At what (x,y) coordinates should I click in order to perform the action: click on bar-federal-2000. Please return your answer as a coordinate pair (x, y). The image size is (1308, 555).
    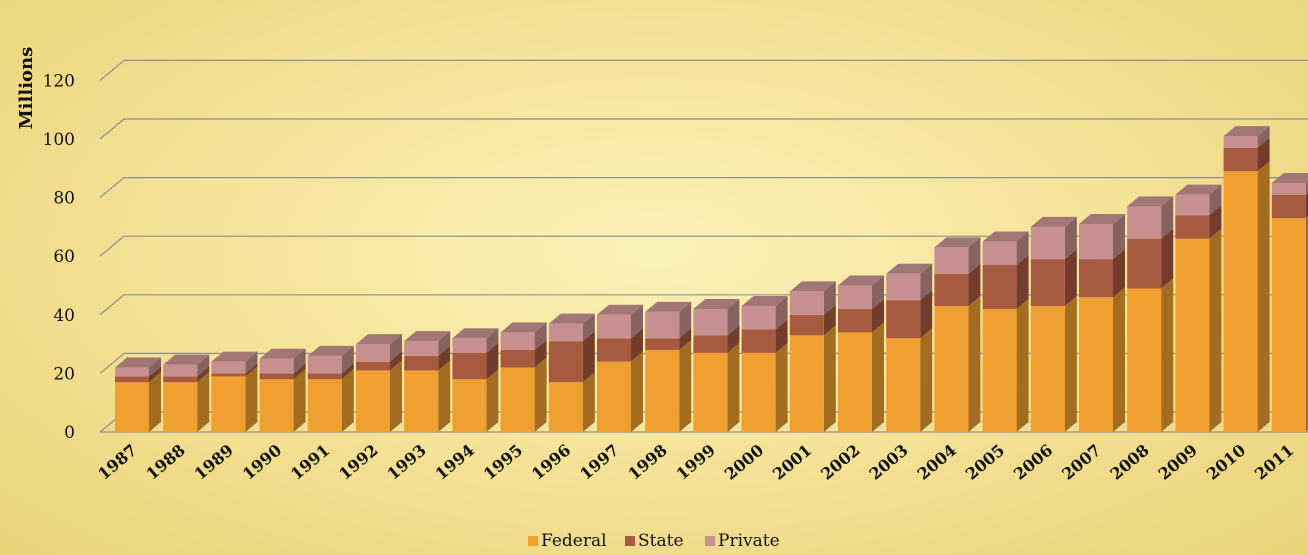
    Looking at the image, I should click on (758, 392).